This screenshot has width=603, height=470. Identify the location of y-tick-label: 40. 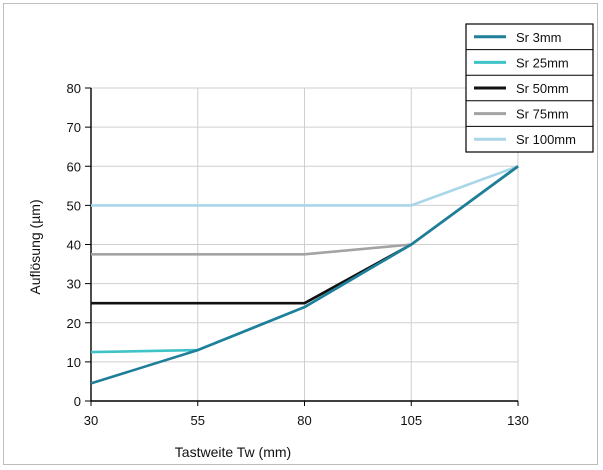
(74, 245).